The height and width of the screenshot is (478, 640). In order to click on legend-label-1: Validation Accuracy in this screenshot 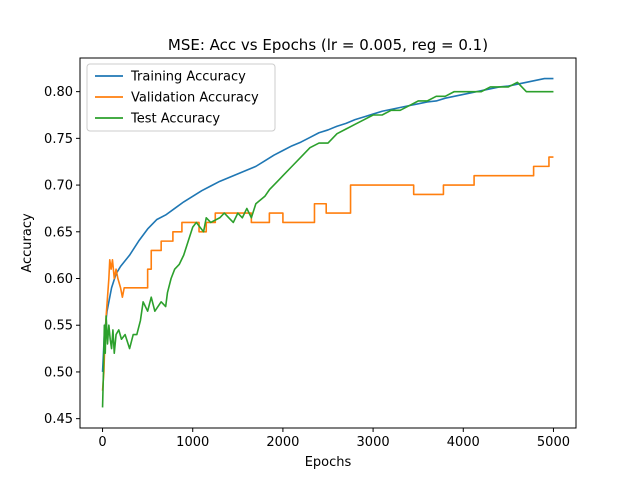, I will do `click(195, 98)`.